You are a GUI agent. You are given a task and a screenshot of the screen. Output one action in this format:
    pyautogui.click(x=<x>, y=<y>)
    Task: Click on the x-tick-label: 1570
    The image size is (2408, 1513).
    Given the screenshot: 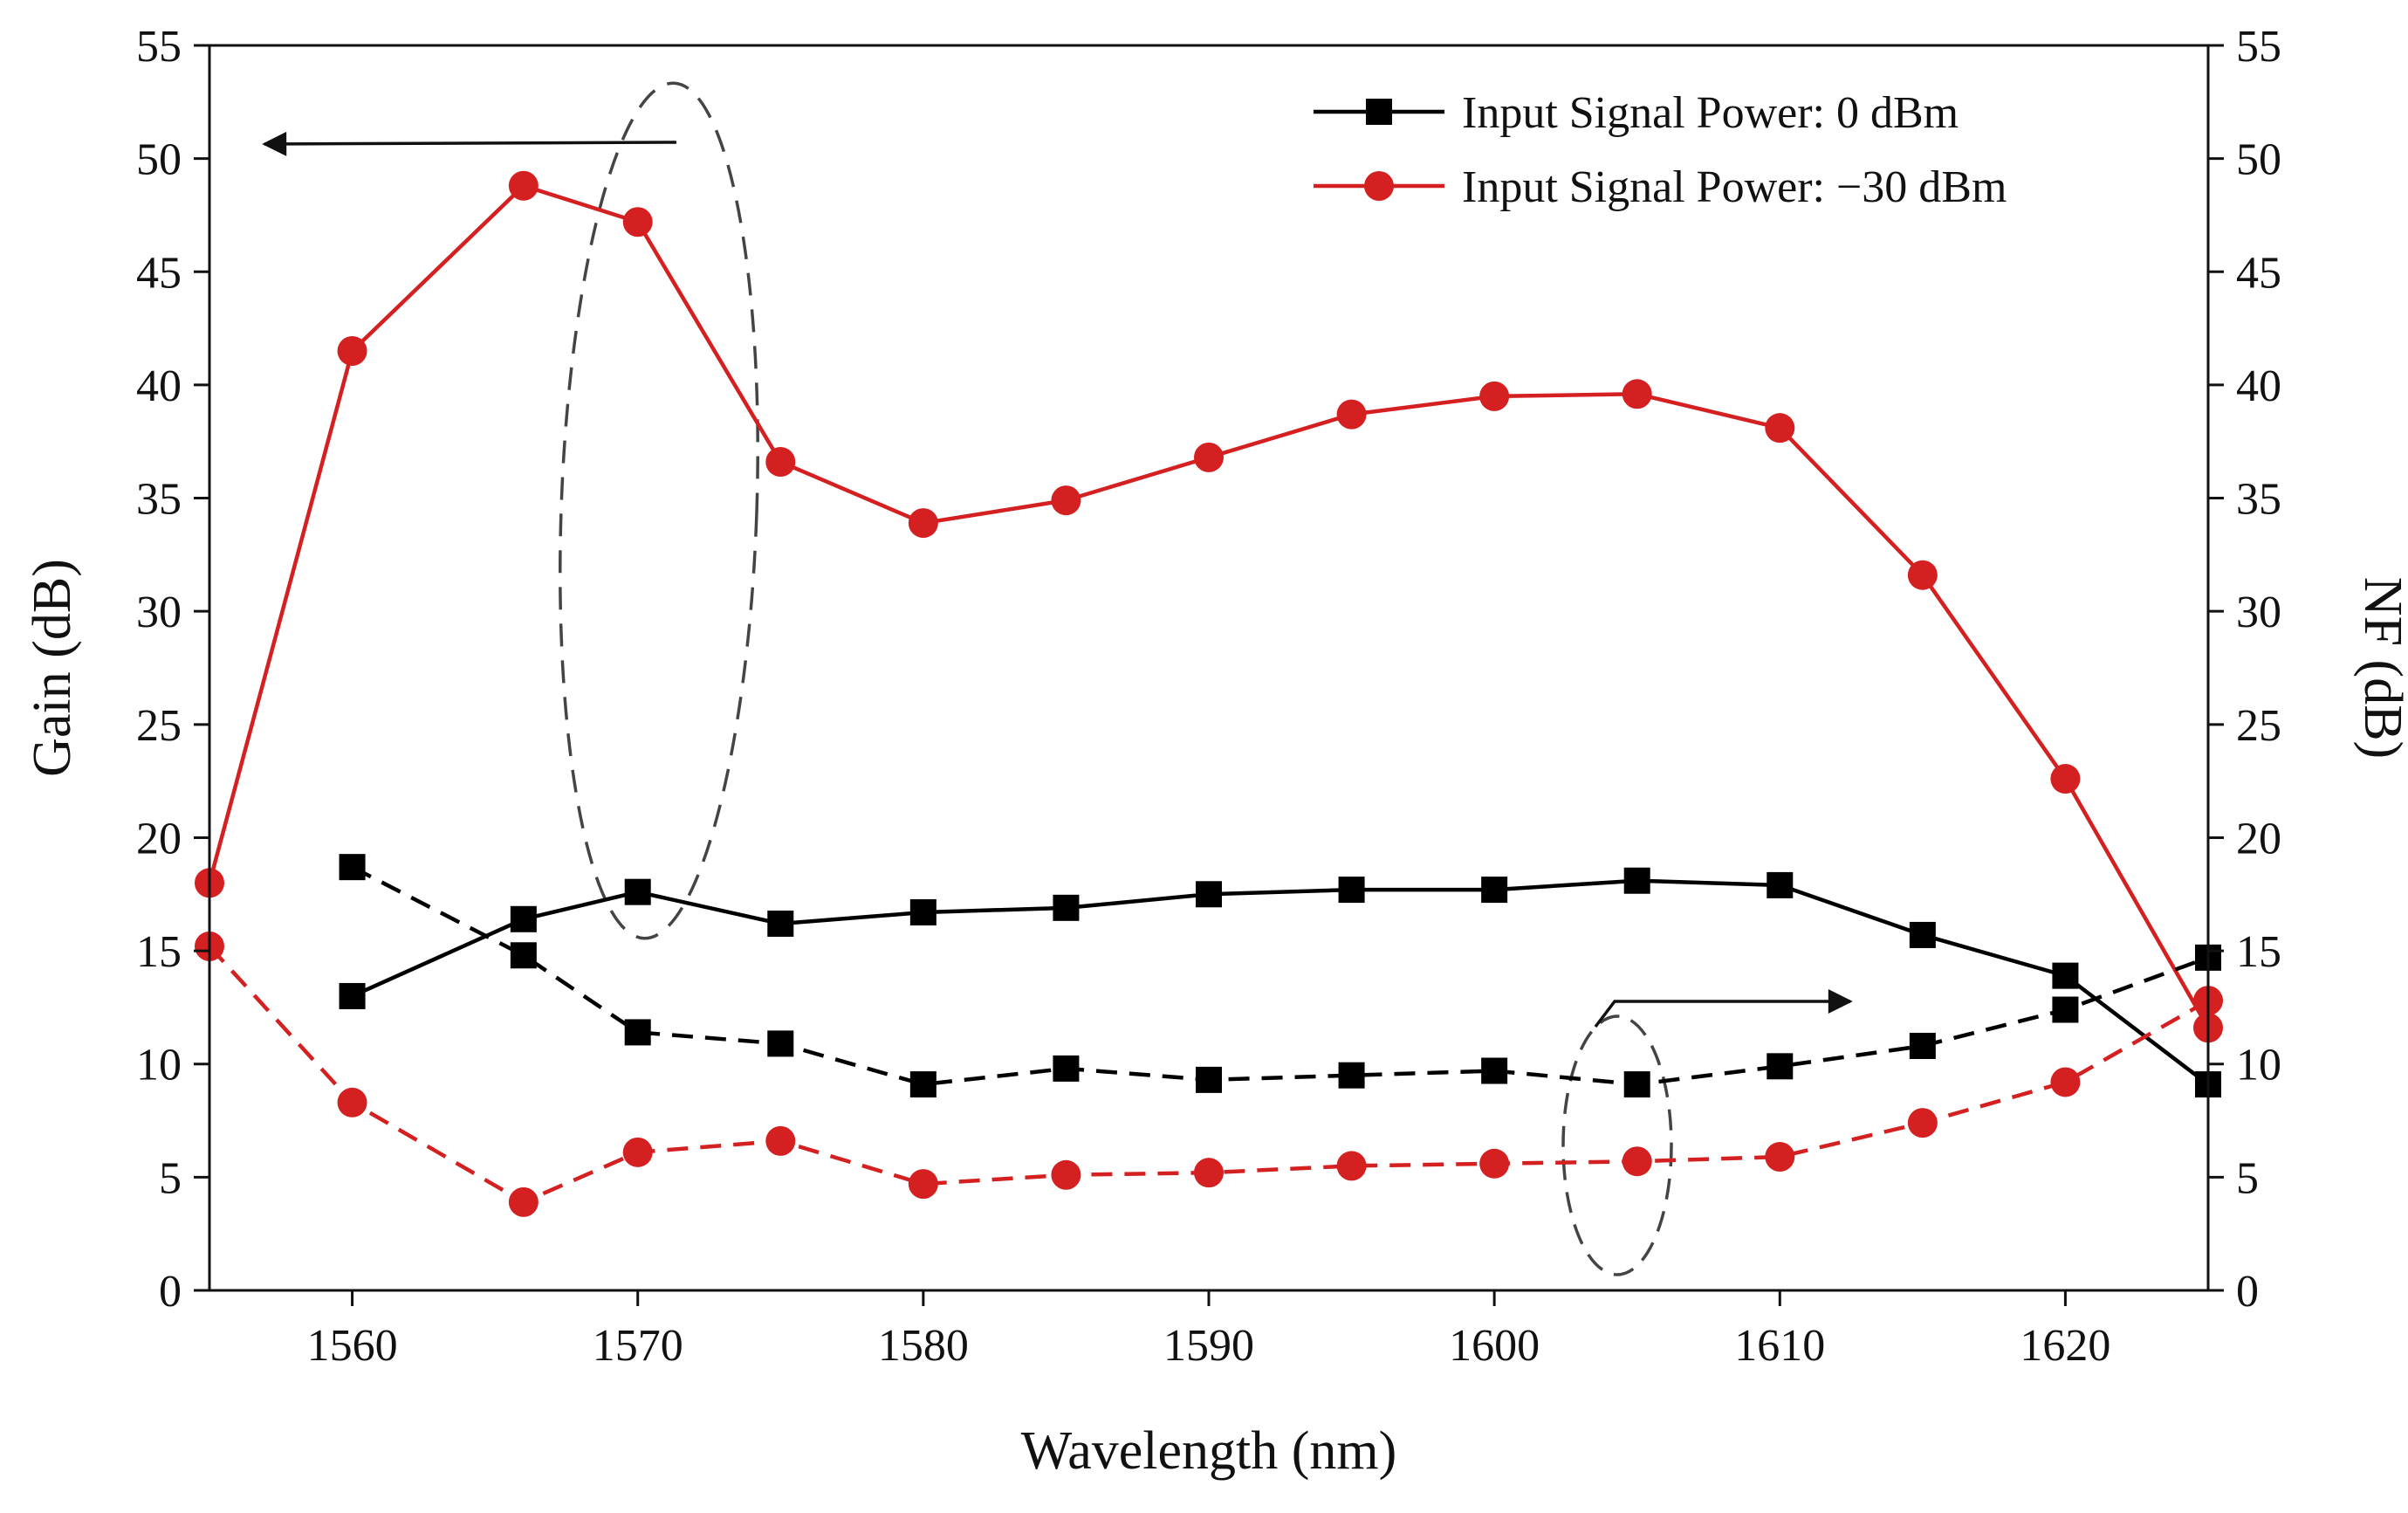 What is the action you would take?
    pyautogui.click(x=638, y=1346)
    